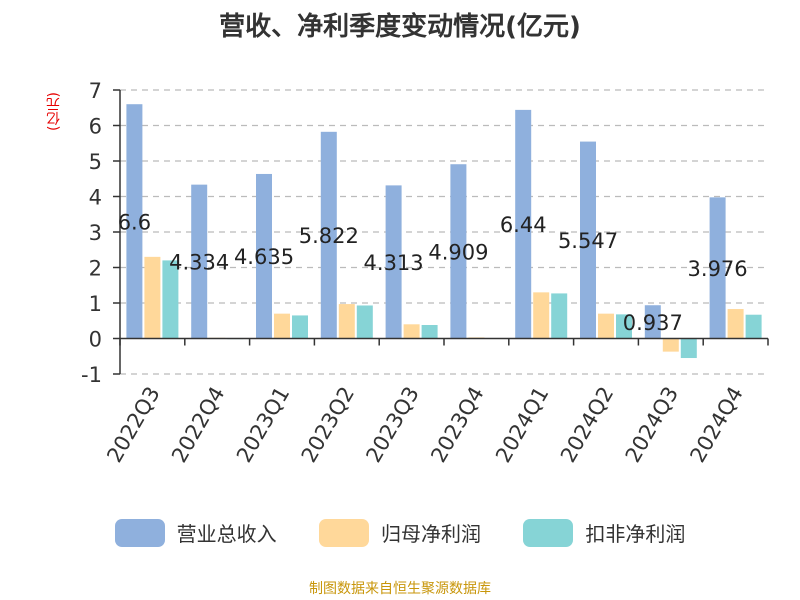 Image resolution: width=800 pixels, height=600 pixels. I want to click on x-tick-label: 2022Q4, so click(198, 425).